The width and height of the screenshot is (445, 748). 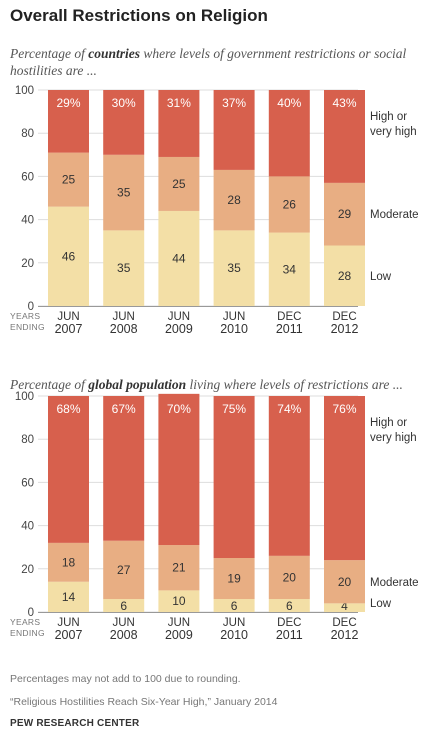 What do you see at coordinates (137, 384) in the screenshot?
I see `chart-2-subtitle-bold: global population` at bounding box center [137, 384].